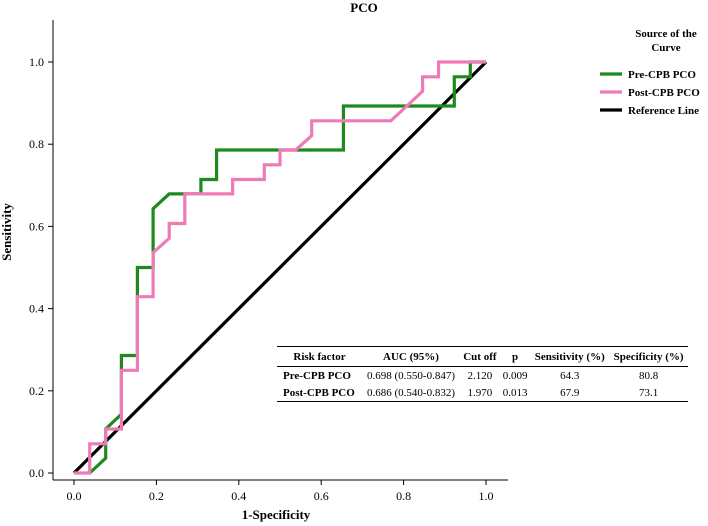  Describe the element at coordinates (515, 356) in the screenshot. I see `table-header-cell: p` at that location.